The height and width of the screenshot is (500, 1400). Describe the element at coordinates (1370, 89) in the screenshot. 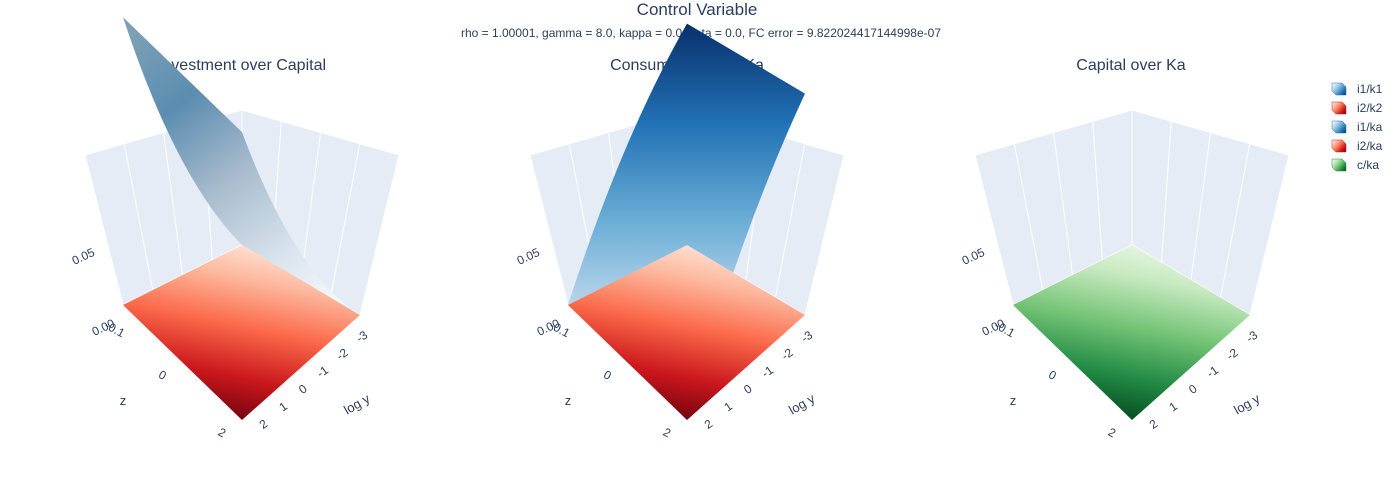

I see `legend-label: i1/k1` at that location.